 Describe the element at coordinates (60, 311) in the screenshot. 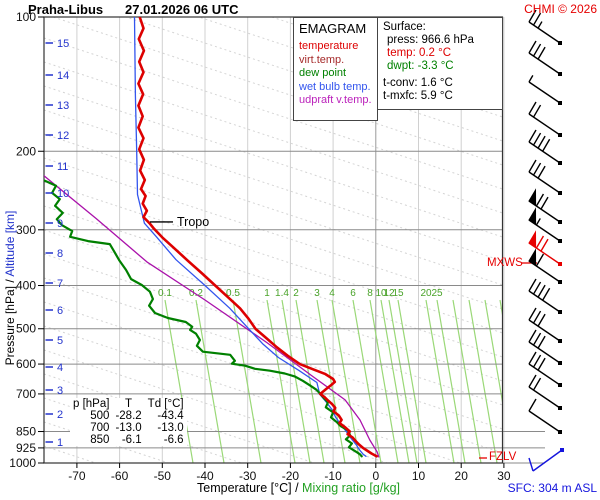

I see `altitude-tick-label: 6` at that location.